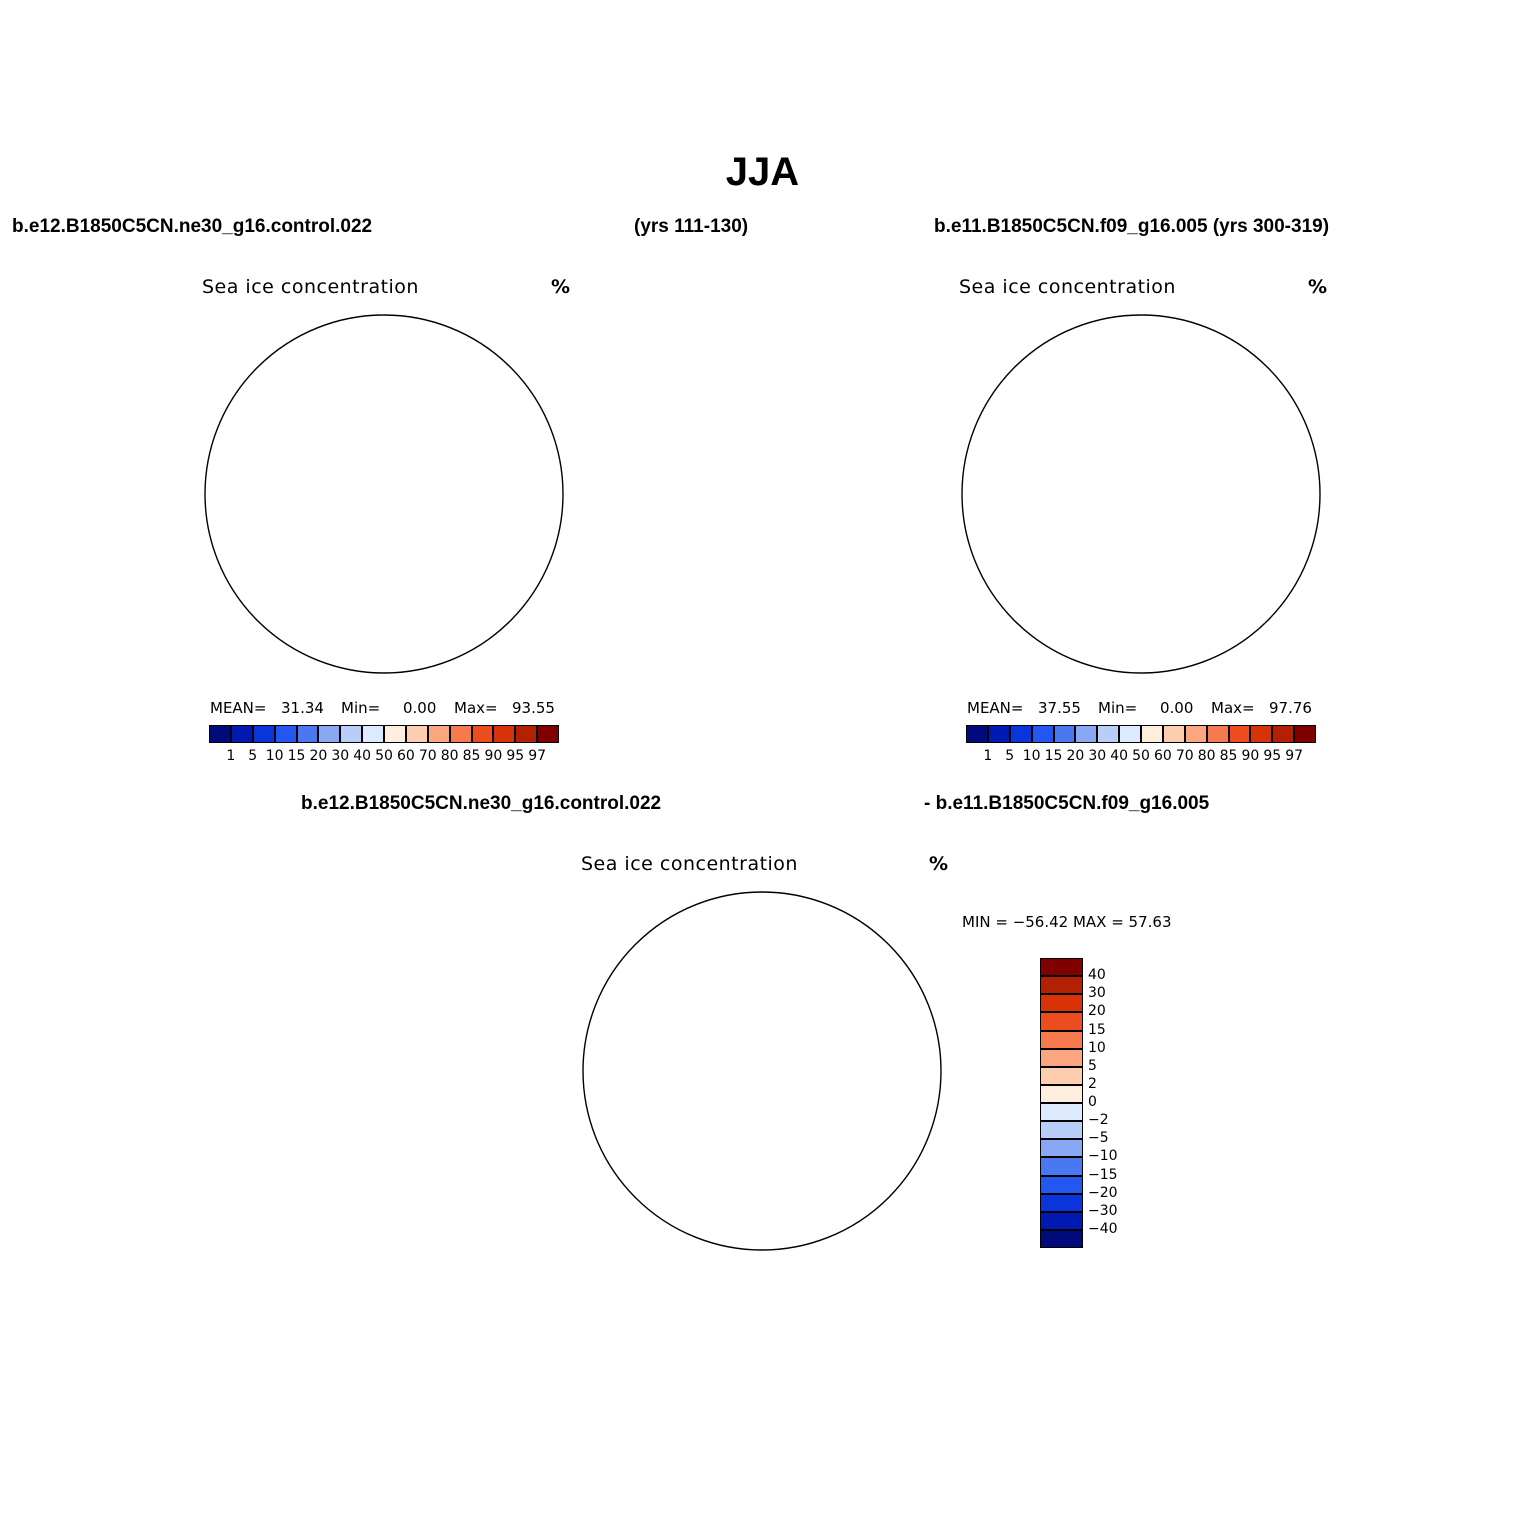 The image size is (1525, 1525). Describe the element at coordinates (1067, 287) in the screenshot. I see `panel2-subtitle: Sea ice concentration` at that location.